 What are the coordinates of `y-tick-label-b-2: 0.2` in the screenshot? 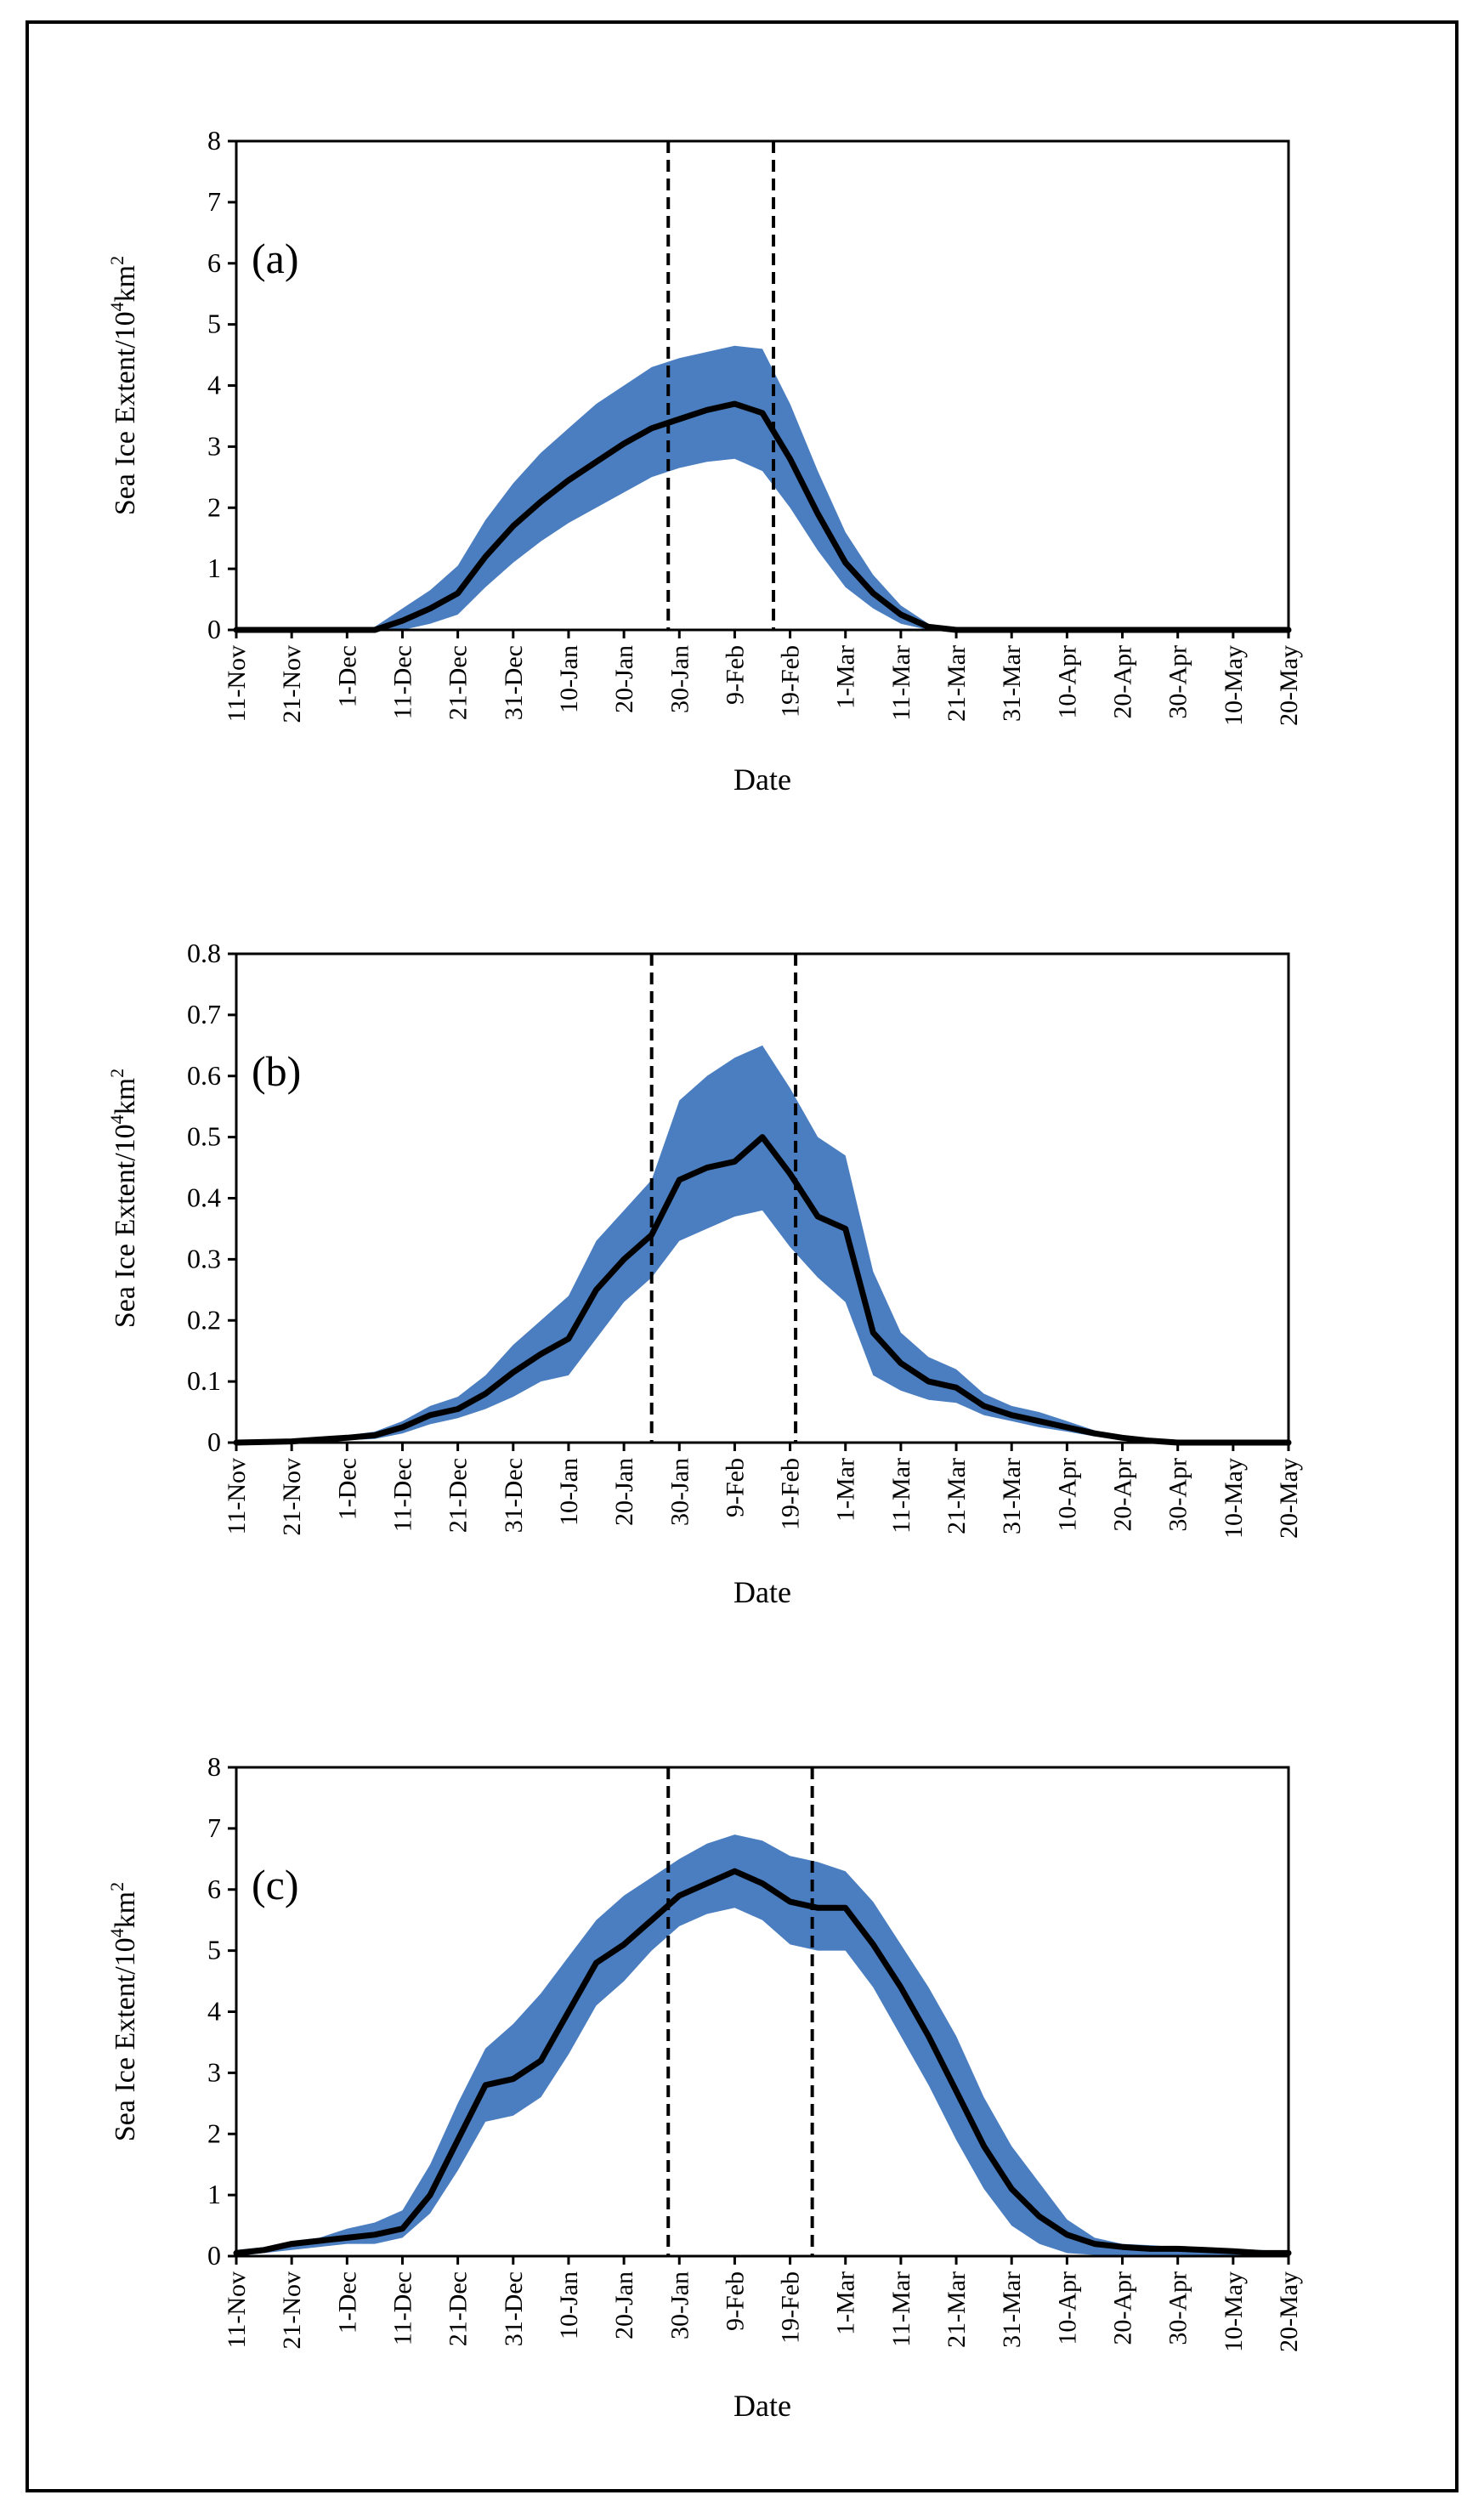 It's located at (204, 1319).